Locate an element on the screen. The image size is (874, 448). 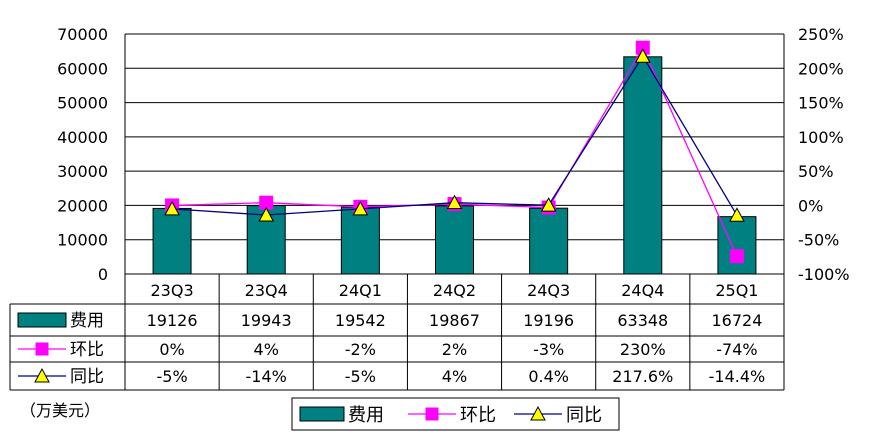
left-axis-tick-label: 40000 is located at coordinates (82, 137).